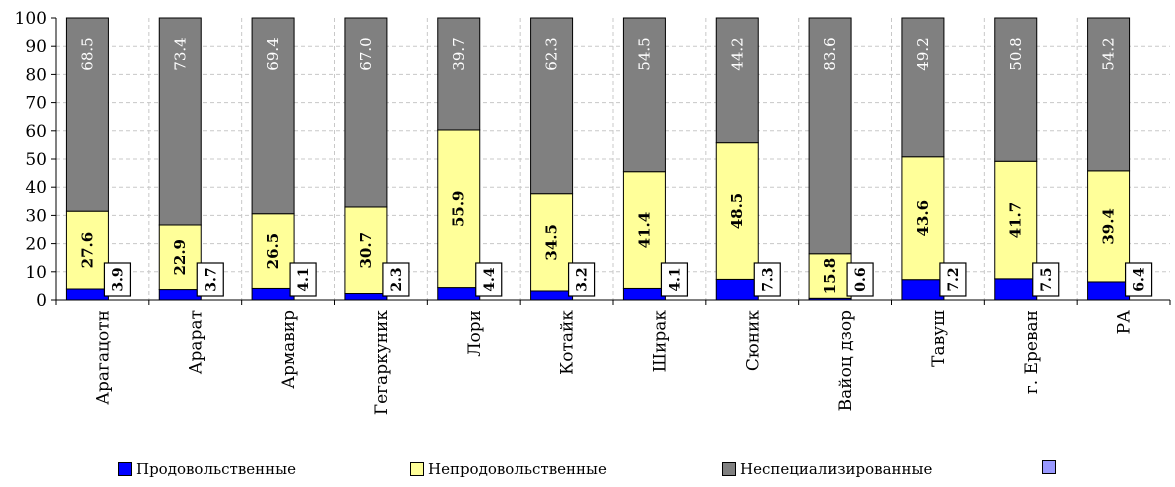  Describe the element at coordinates (737, 53) in the screenshot. I see `data-label-nonspecialized: 44.2` at that location.